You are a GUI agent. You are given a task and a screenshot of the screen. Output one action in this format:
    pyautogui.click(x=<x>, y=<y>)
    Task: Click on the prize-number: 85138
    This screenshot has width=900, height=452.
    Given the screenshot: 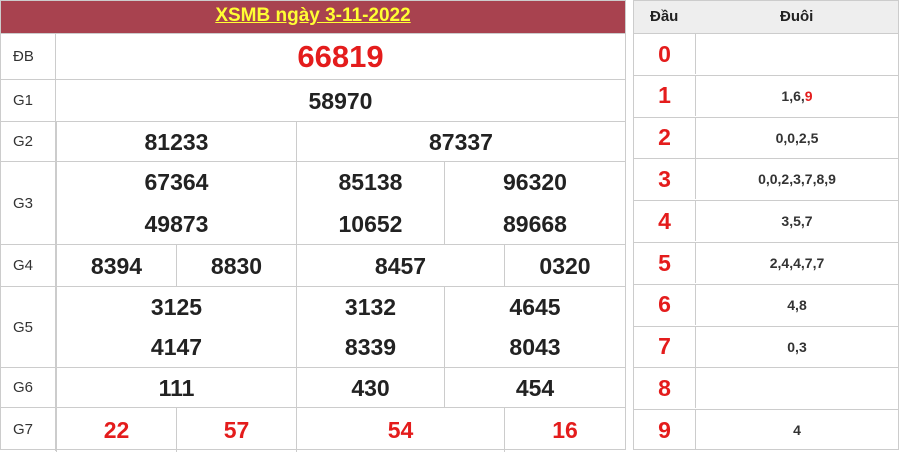 What is the action you would take?
    pyautogui.click(x=370, y=183)
    